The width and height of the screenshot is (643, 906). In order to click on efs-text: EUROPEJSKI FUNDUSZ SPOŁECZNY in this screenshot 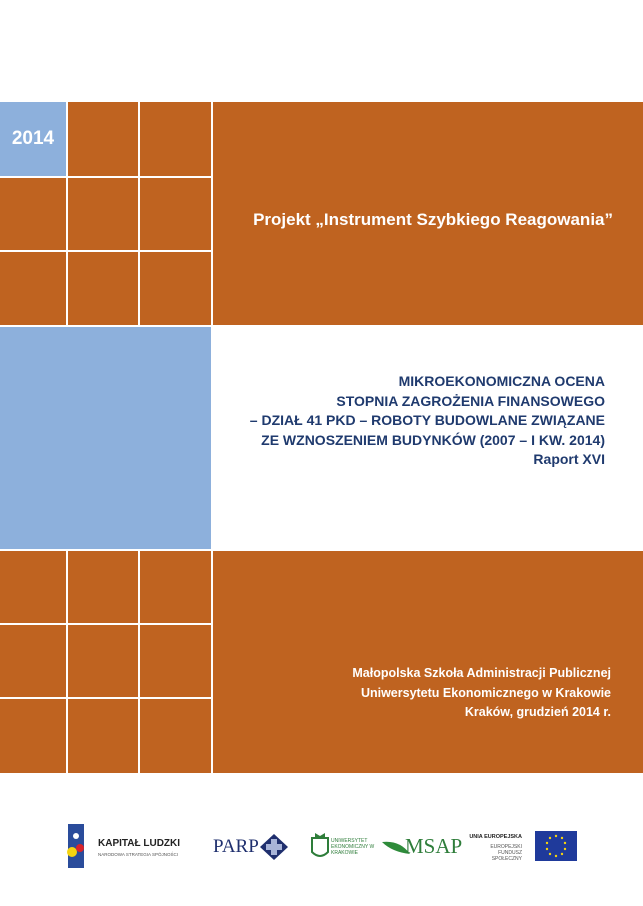, I will do `click(506, 853)`.